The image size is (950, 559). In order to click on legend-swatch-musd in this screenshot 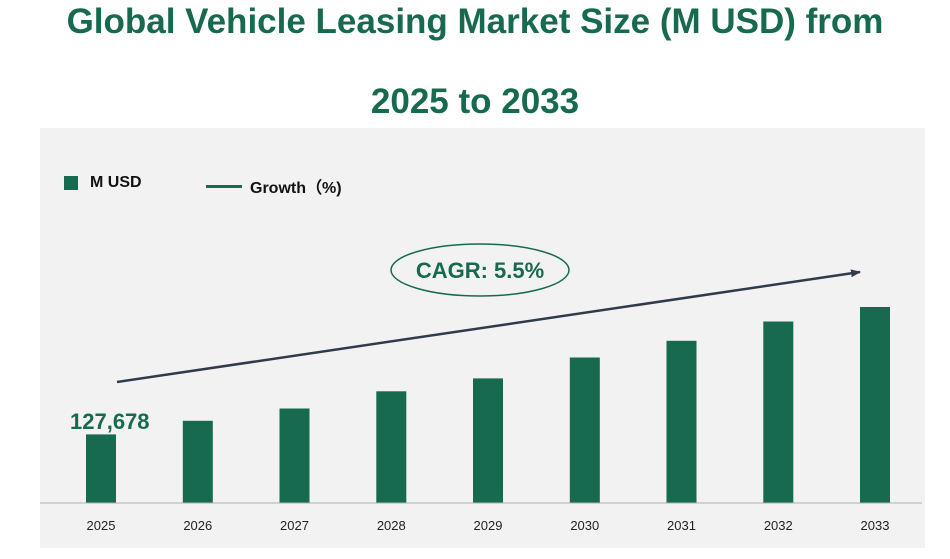, I will do `click(71, 183)`.